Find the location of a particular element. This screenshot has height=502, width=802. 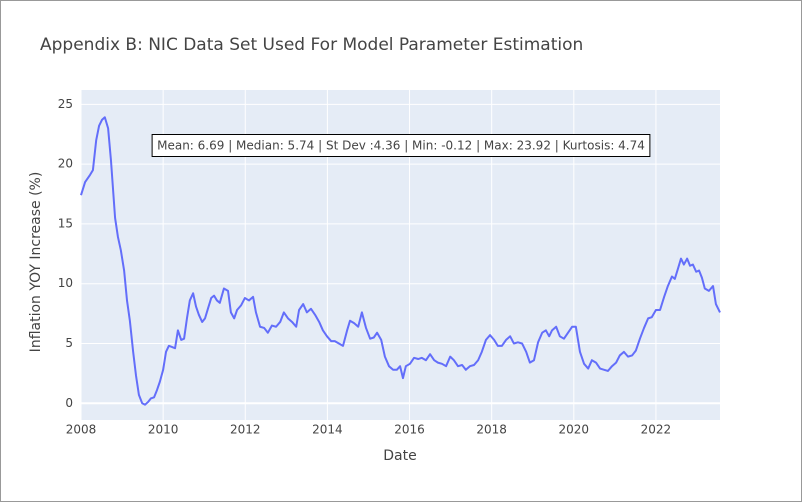

y-tick-label: 10 is located at coordinates (65, 283).